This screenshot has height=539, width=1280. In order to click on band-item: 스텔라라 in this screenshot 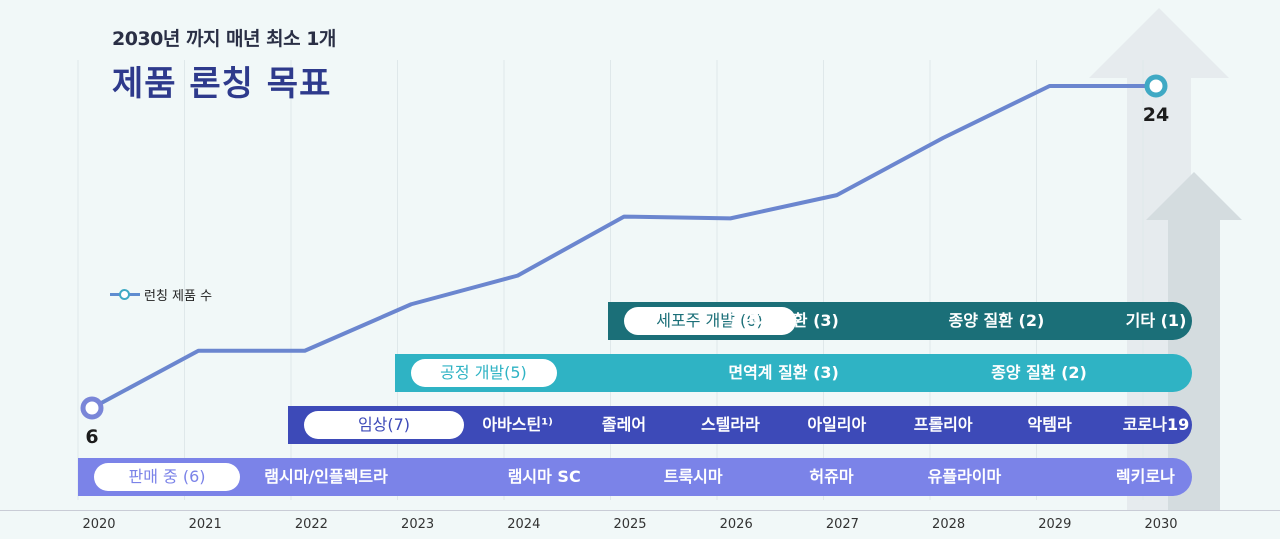, I will do `click(730, 424)`.